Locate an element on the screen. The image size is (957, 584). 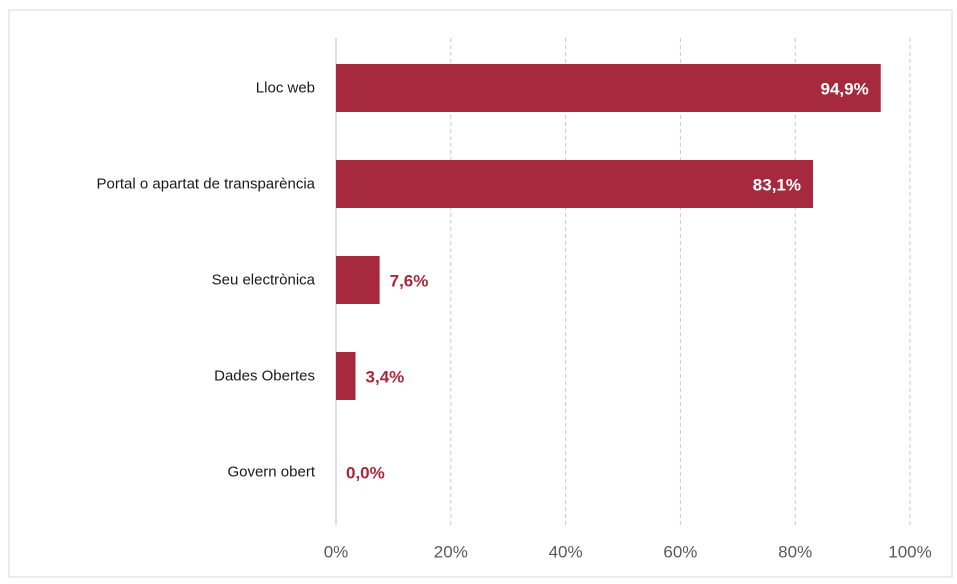
data-label-1: 94,9% is located at coordinates (845, 89).